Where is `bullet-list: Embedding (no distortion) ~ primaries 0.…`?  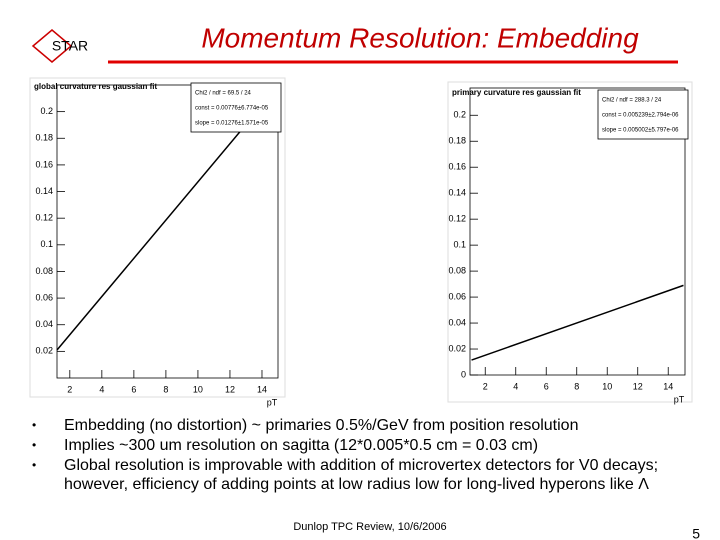
bullet-list: Embedding (no distortion) ~ primaries 0.… is located at coordinates (355, 455).